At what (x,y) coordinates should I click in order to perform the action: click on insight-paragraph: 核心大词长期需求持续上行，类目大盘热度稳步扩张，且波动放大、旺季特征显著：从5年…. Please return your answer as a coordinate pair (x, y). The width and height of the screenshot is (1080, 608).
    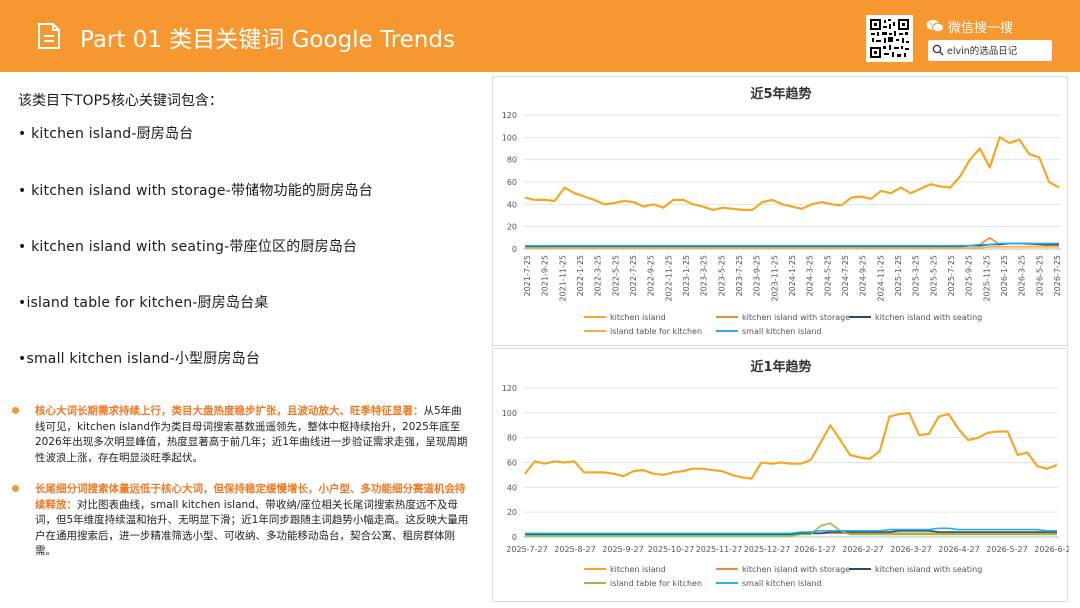
    Looking at the image, I should click on (241, 435).